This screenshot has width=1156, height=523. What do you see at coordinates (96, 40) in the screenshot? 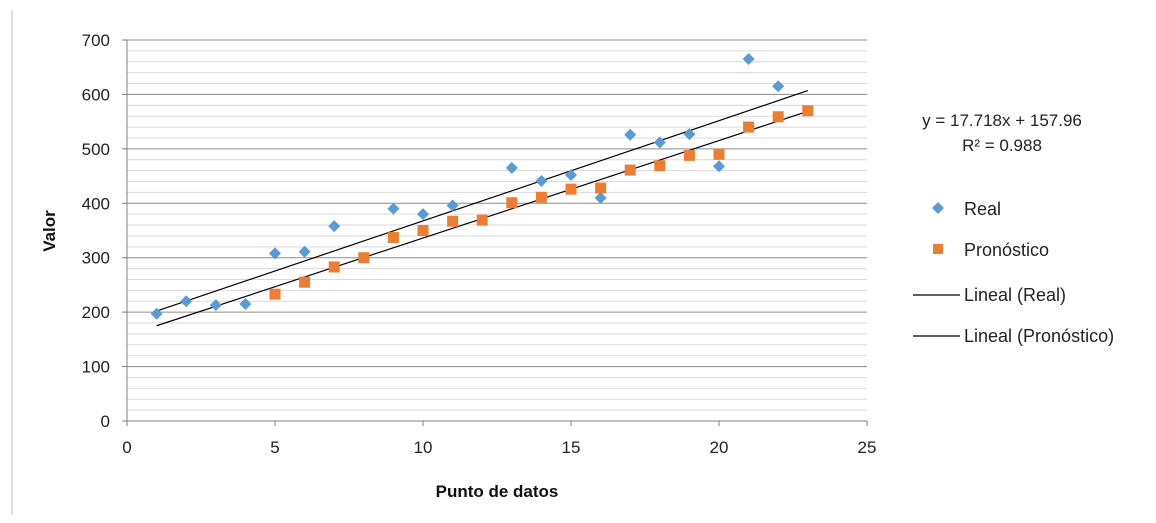
I see `y-tick-label: 700` at bounding box center [96, 40].